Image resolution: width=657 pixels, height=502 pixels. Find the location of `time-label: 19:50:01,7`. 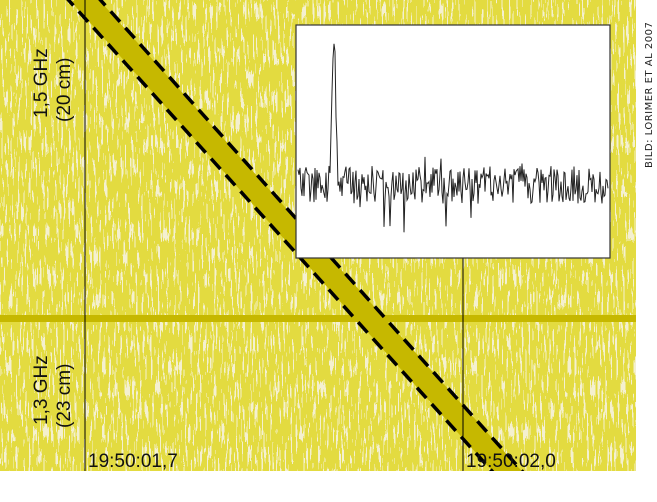

time-label: 19:50:01,7 is located at coordinates (133, 461).